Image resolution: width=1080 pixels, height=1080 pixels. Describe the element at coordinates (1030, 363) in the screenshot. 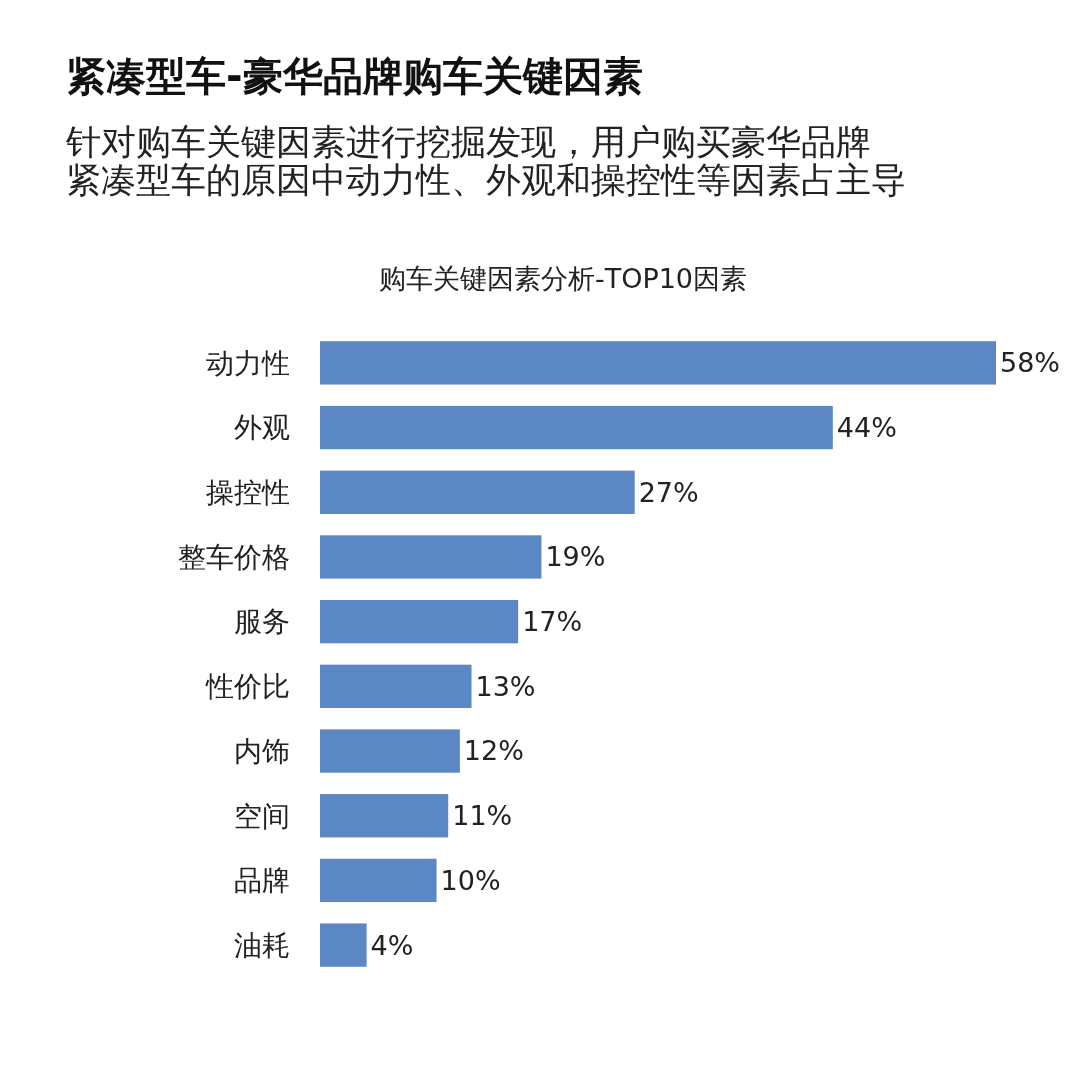

I see `data-label: 58%` at that location.